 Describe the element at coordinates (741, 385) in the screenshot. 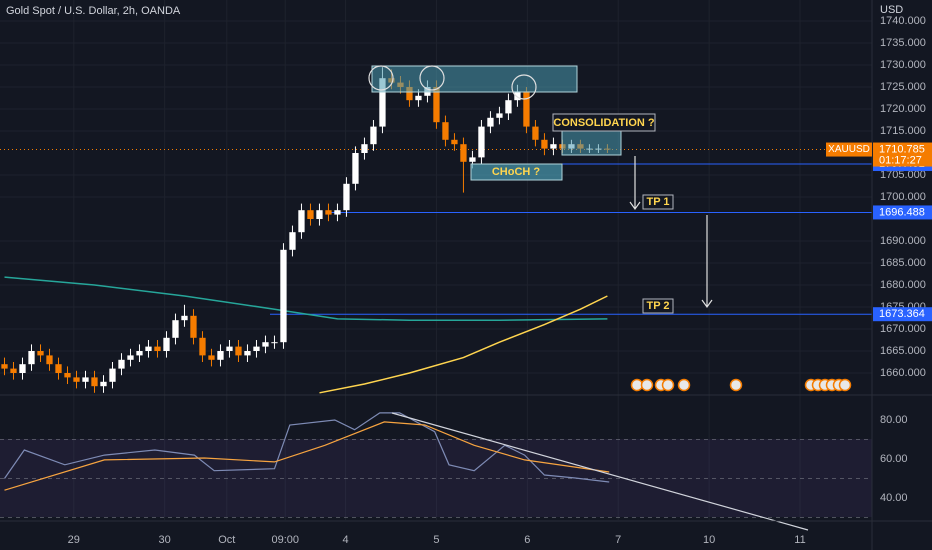

I see `event-icons` at that location.